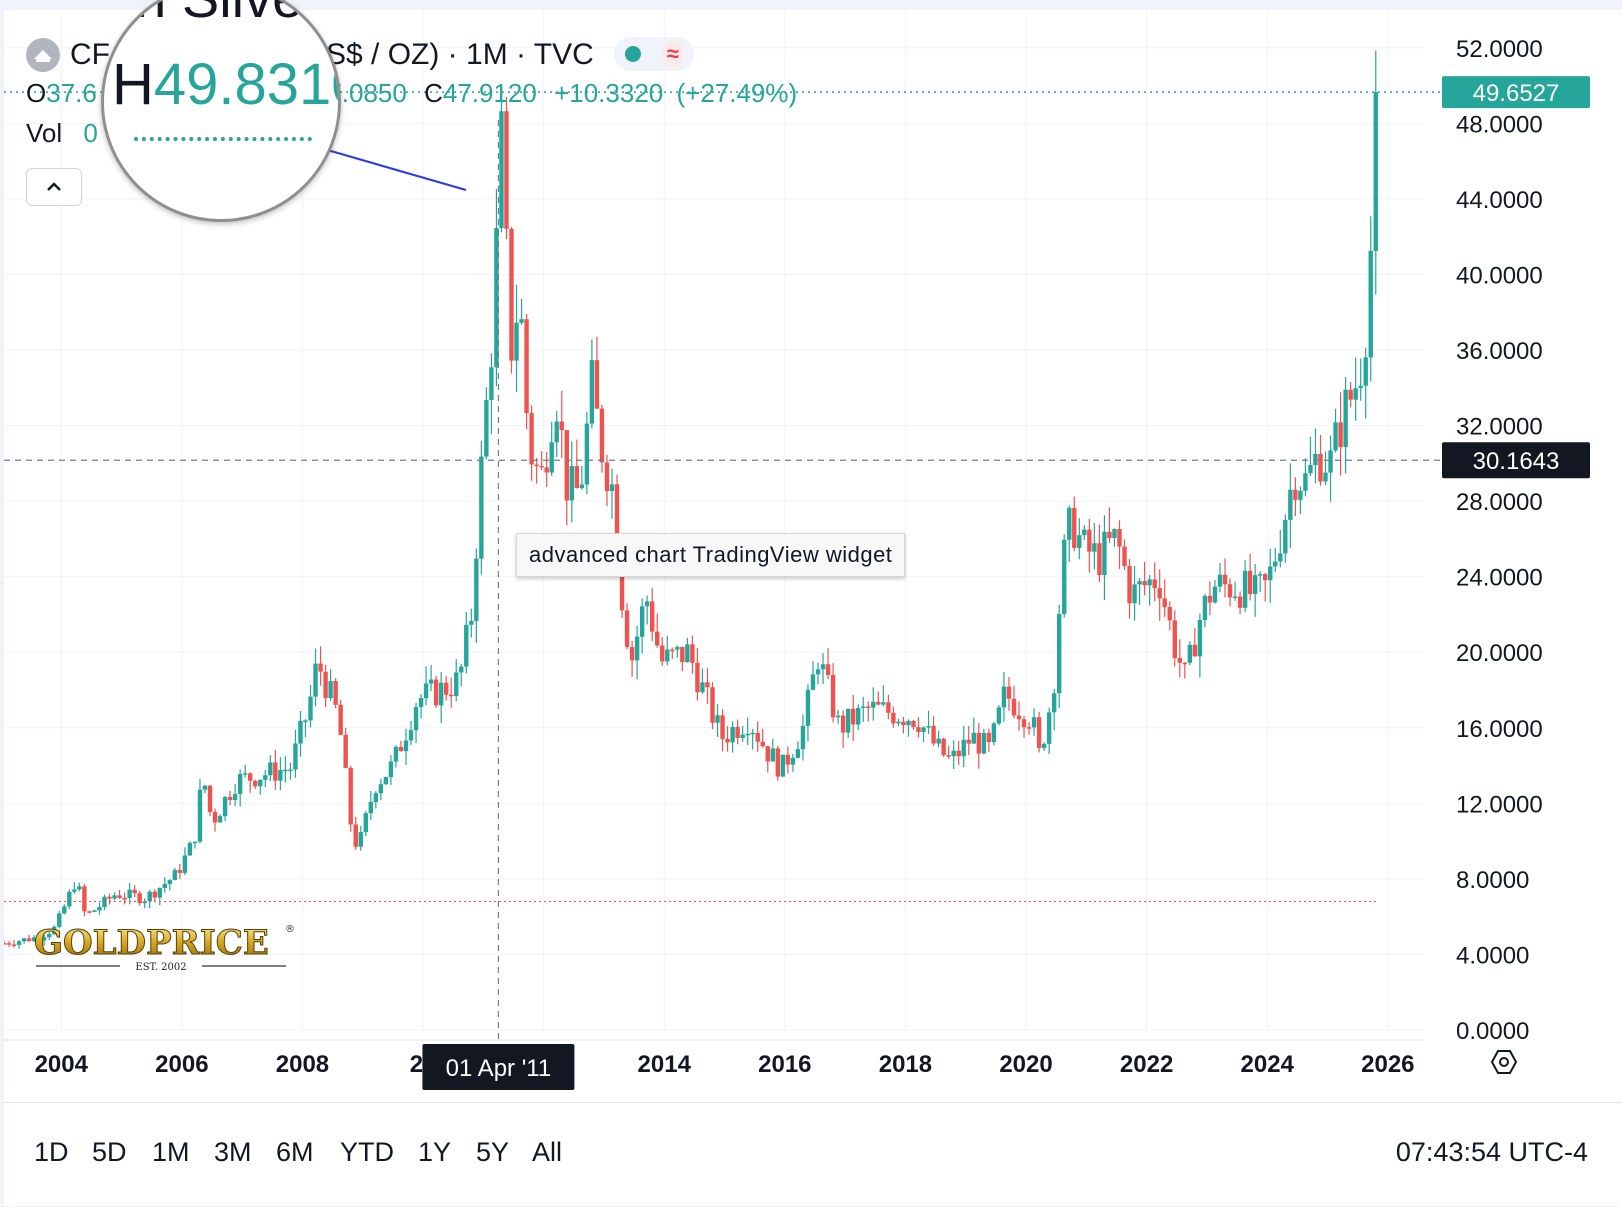 This screenshot has height=1207, width=1622. What do you see at coordinates (54, 187) in the screenshot?
I see `collapse-legend-button` at bounding box center [54, 187].